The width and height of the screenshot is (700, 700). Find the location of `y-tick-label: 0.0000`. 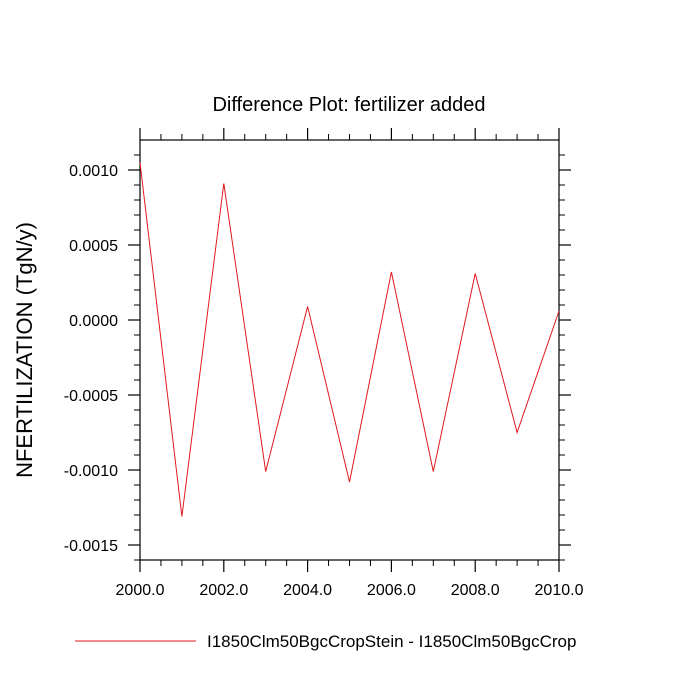

y-tick-label: 0.0000 is located at coordinates (93, 321).